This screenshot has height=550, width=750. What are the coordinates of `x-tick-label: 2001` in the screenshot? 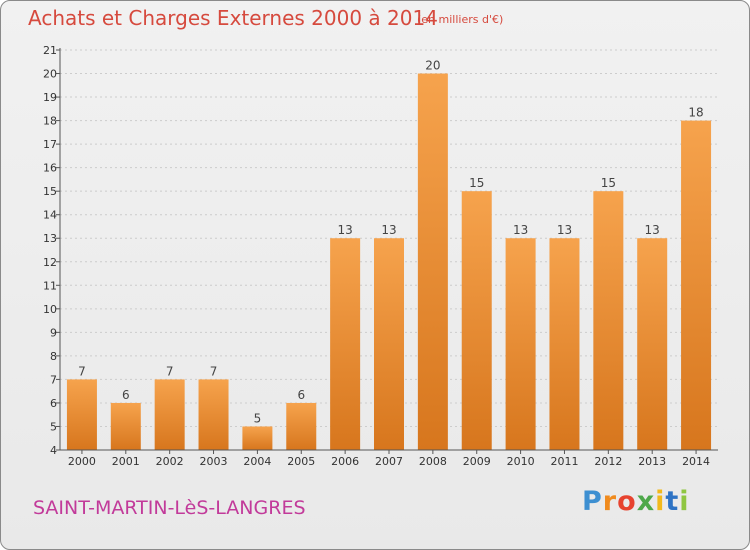 It's located at (126, 461).